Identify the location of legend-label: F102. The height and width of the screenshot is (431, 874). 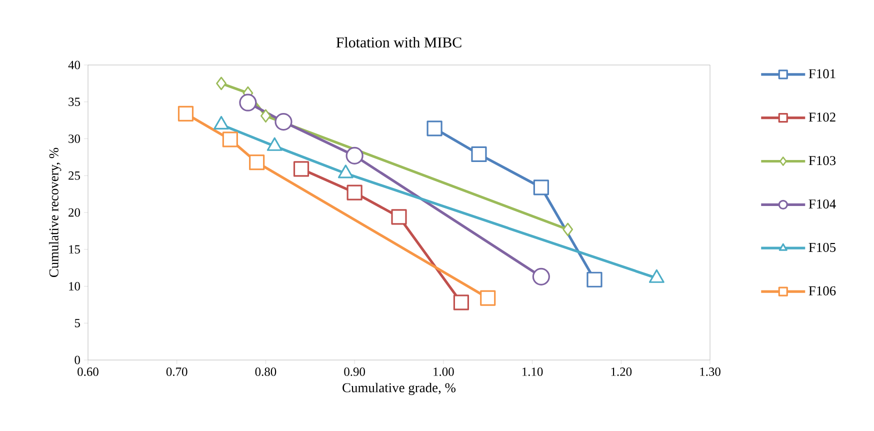
(822, 117).